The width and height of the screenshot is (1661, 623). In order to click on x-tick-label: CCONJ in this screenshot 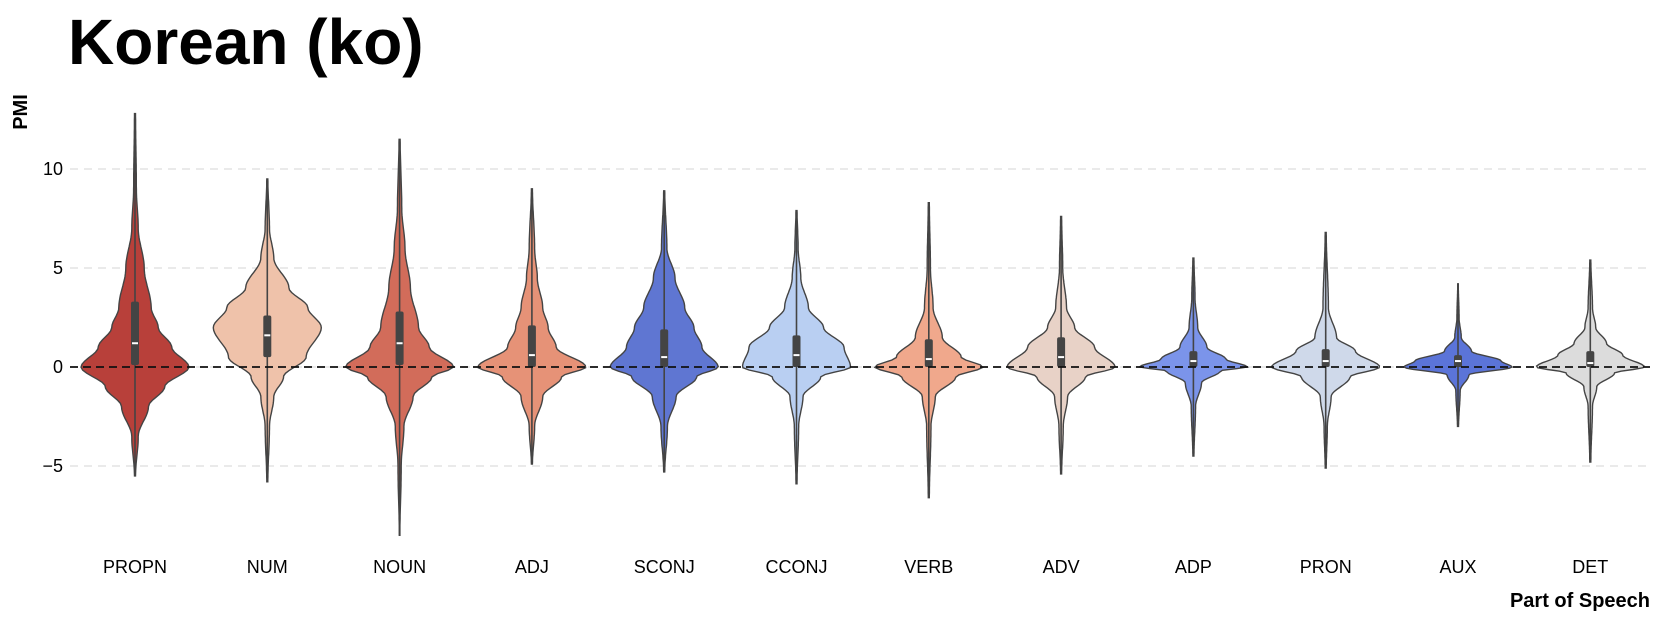, I will do `click(797, 567)`.